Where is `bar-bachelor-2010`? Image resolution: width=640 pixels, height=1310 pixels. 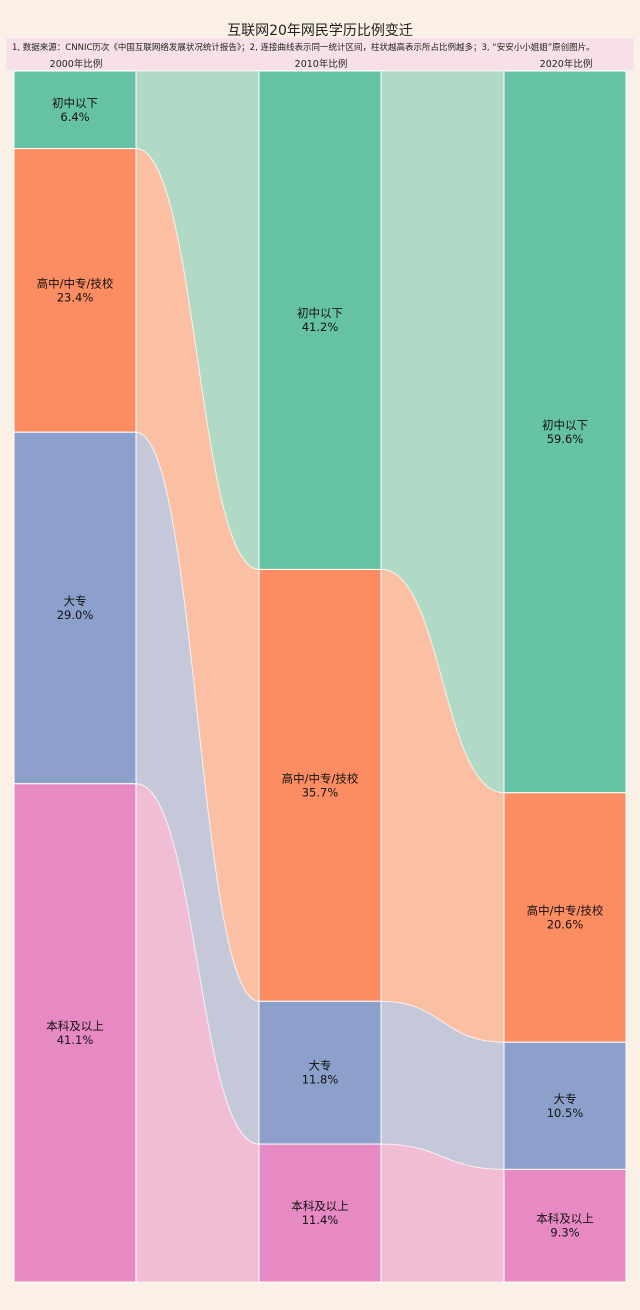 bar-bachelor-2010 is located at coordinates (320, 1213).